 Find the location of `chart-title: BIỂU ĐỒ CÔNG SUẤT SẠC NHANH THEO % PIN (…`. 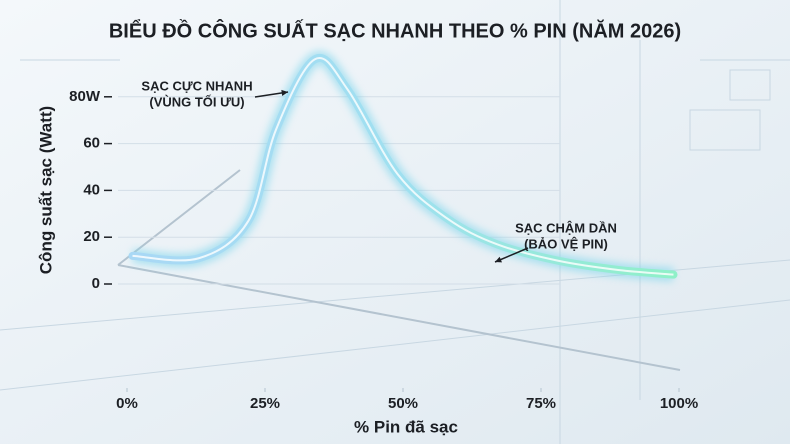

chart-title: BIỂU ĐỒ CÔNG SUẤT SẠC NHANH THEO % PIN (… is located at coordinates (395, 30).